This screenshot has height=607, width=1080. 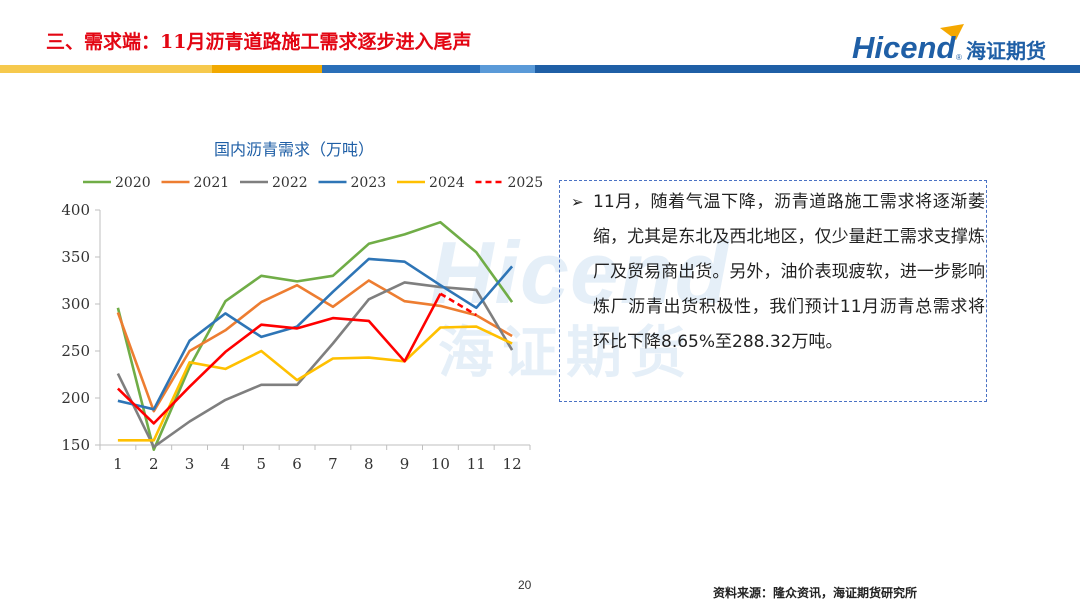 I want to click on header-band, so click(x=540, y=69).